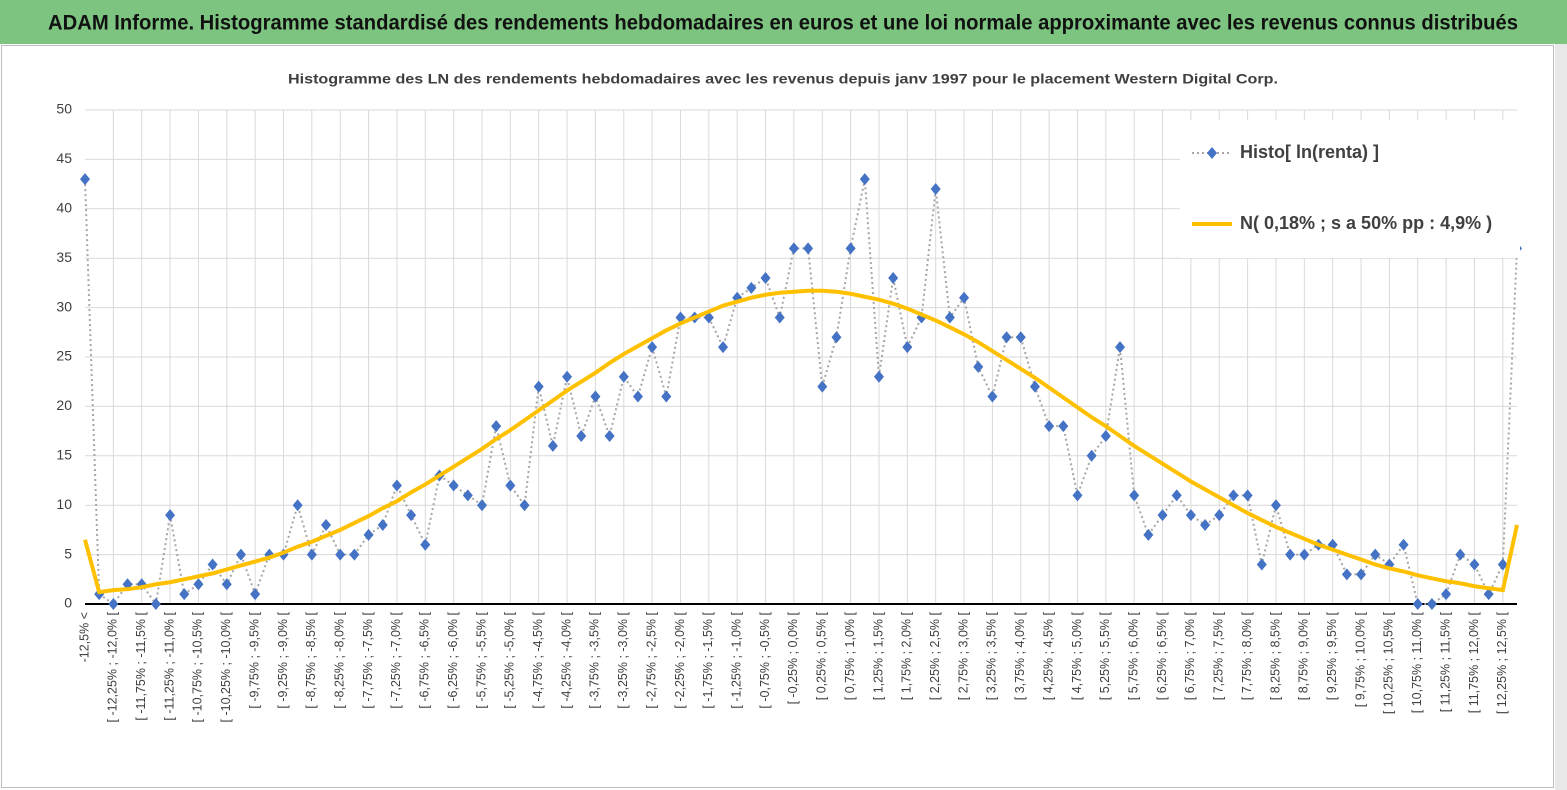 The width and height of the screenshot is (1567, 790). I want to click on y-tick-label: 20, so click(64, 405).